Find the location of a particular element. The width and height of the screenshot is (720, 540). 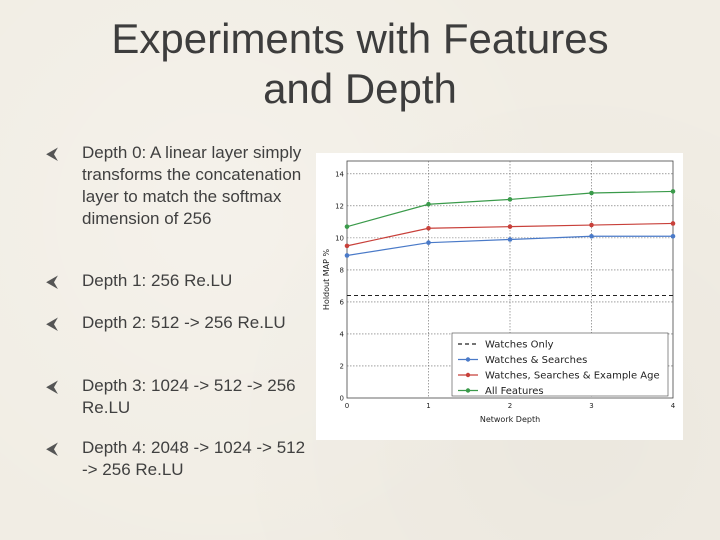

legend-label: Watches & Searches is located at coordinates (536, 360).